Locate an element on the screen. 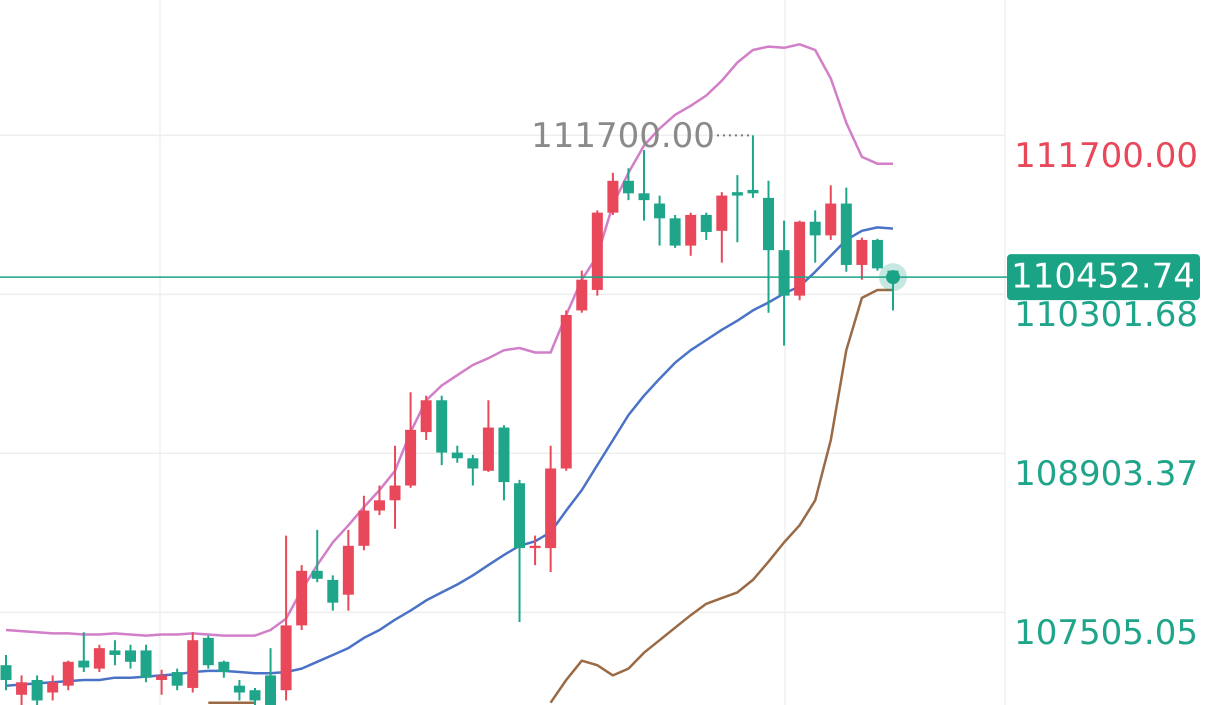 The image size is (1212, 705). y-tick-label: 110301.68 is located at coordinates (1106, 315).